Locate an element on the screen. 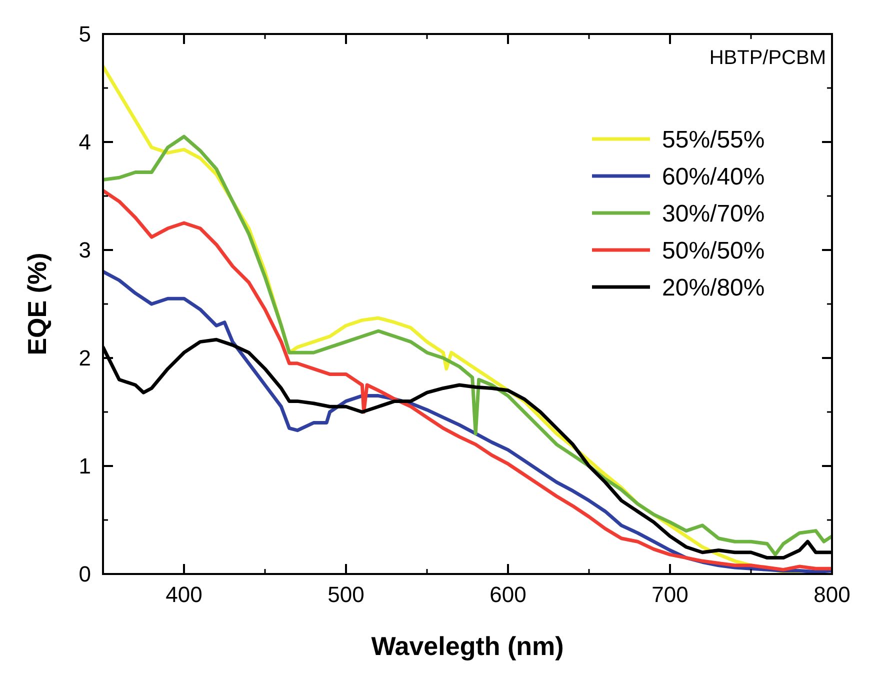  x-tick-label: 600 is located at coordinates (508, 594).